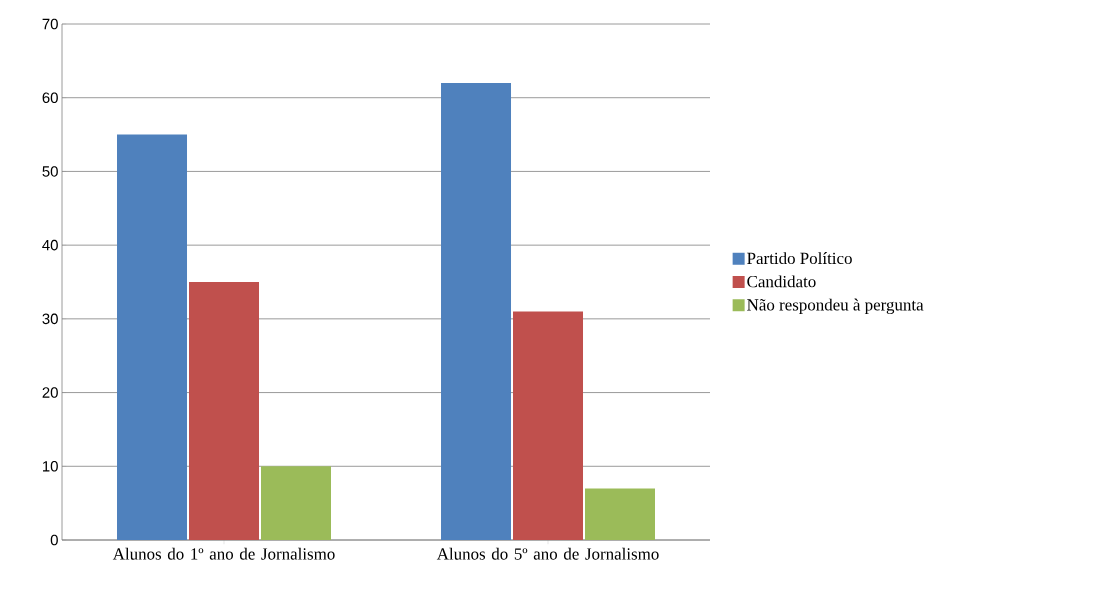 This screenshot has height=616, width=1093. I want to click on legend-label: Não respondeu à pergunta, so click(835, 306).